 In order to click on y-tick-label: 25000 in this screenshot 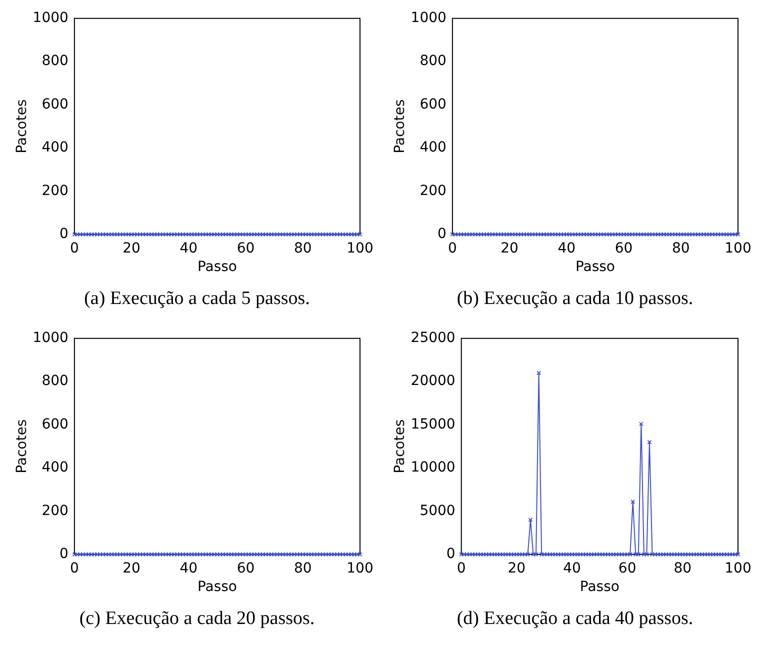, I will do `click(433, 338)`.